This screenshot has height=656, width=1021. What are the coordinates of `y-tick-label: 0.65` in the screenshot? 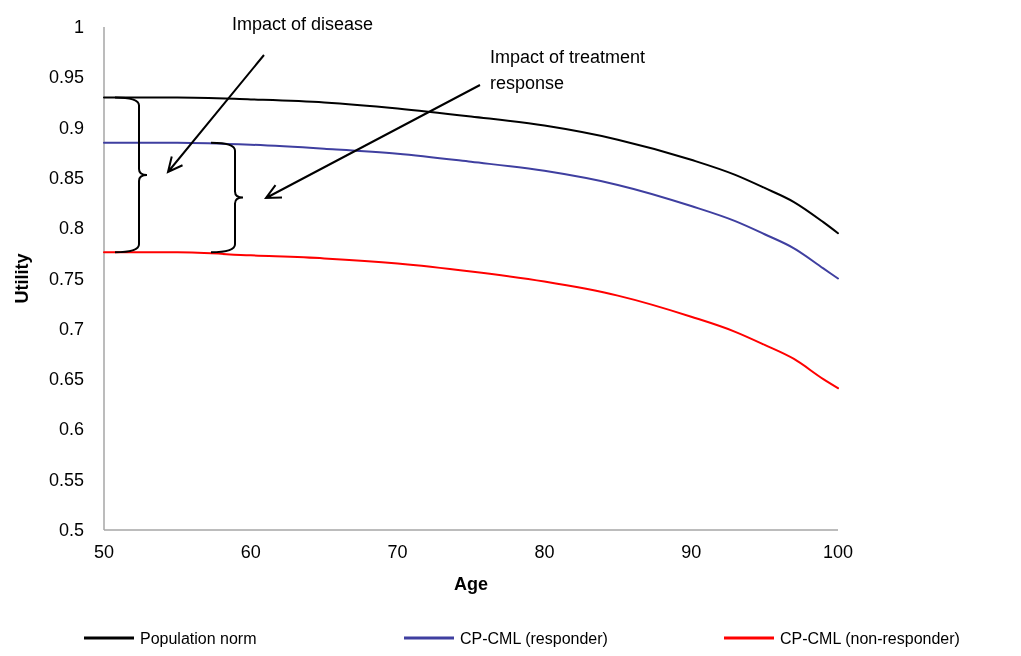 It's located at (66, 379).